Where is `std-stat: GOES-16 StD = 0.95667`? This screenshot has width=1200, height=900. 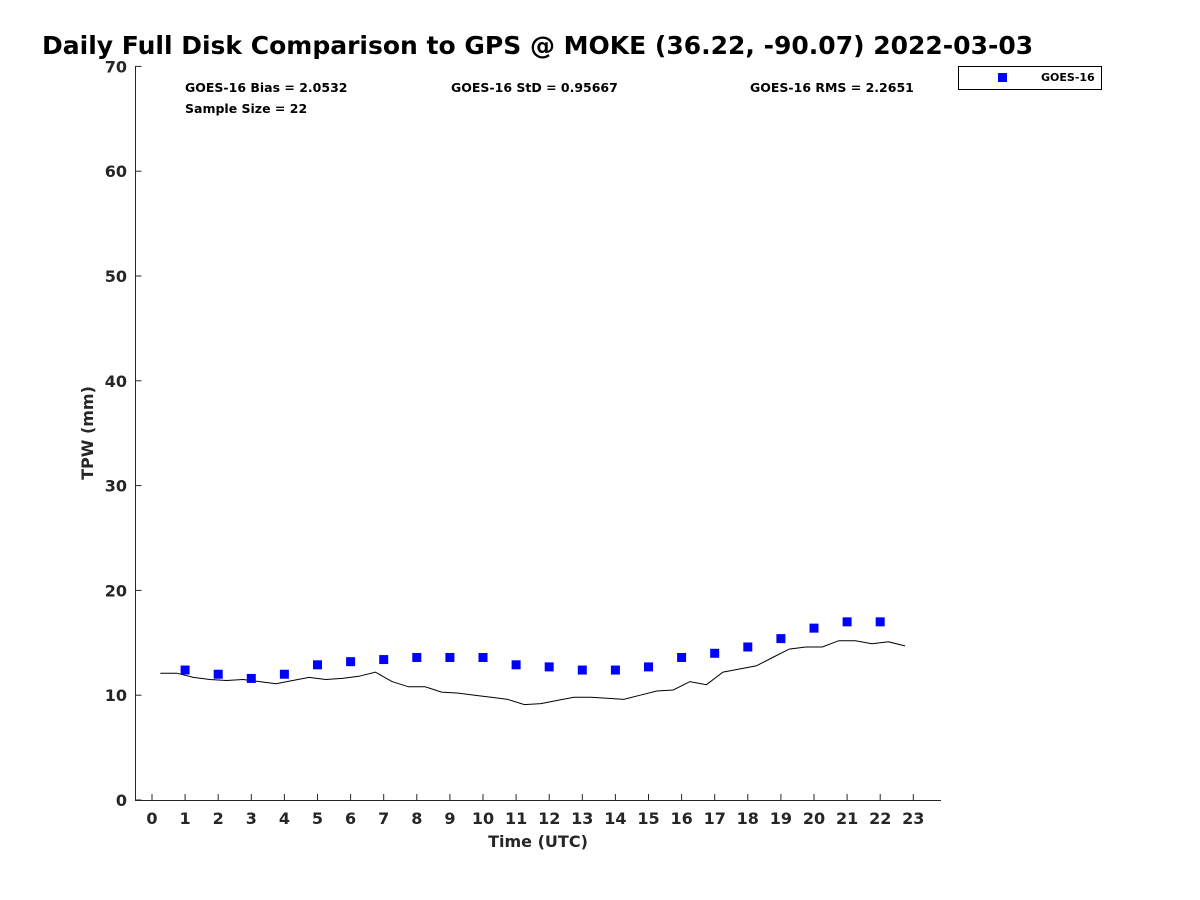 std-stat: GOES-16 StD = 0.95667 is located at coordinates (534, 87).